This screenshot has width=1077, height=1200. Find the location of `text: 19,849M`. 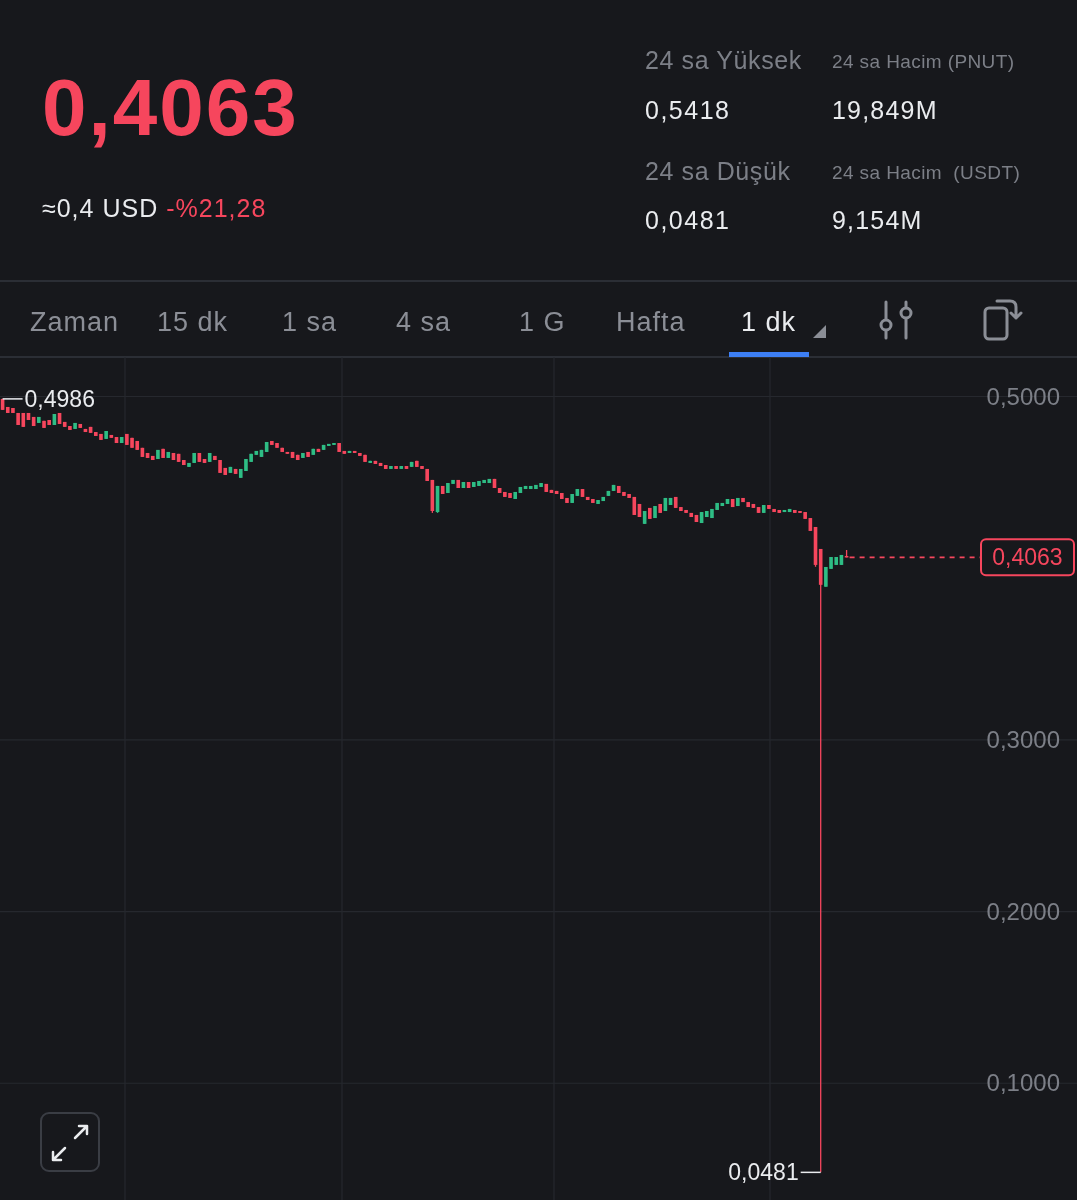

text: 19,849M is located at coordinates (885, 110).